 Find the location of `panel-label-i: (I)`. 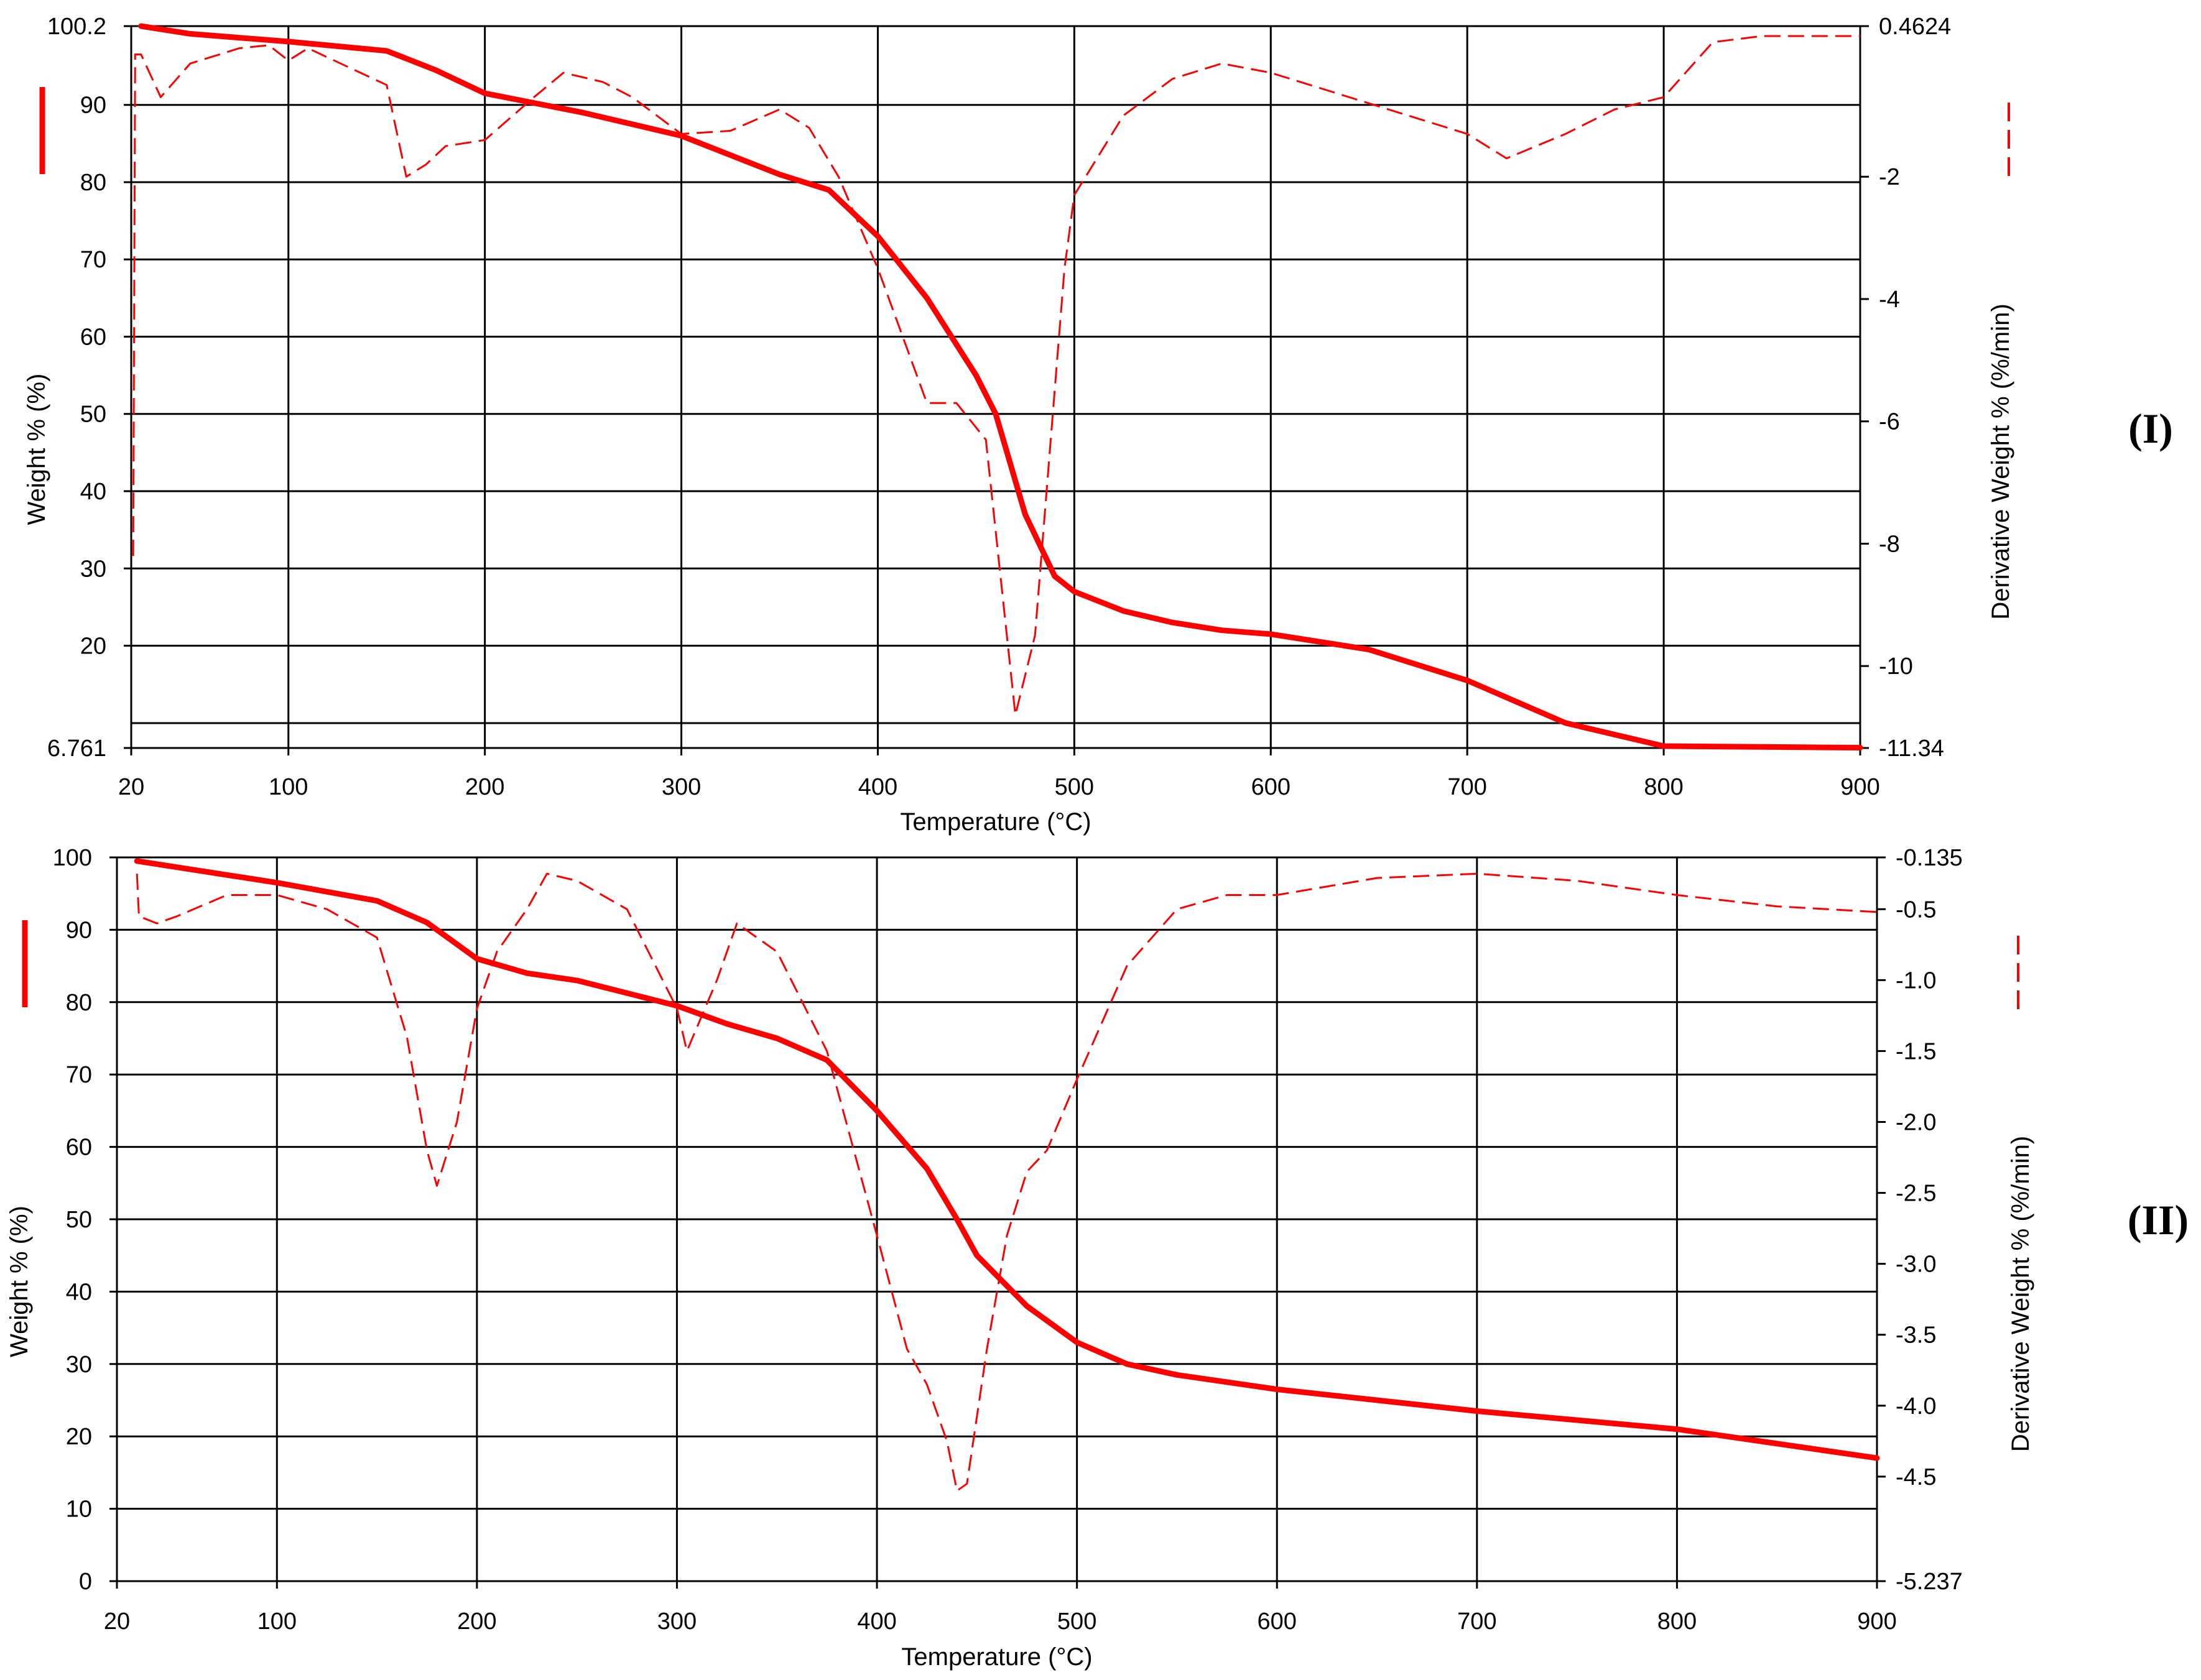

panel-label-i: (I) is located at coordinates (2150, 428).